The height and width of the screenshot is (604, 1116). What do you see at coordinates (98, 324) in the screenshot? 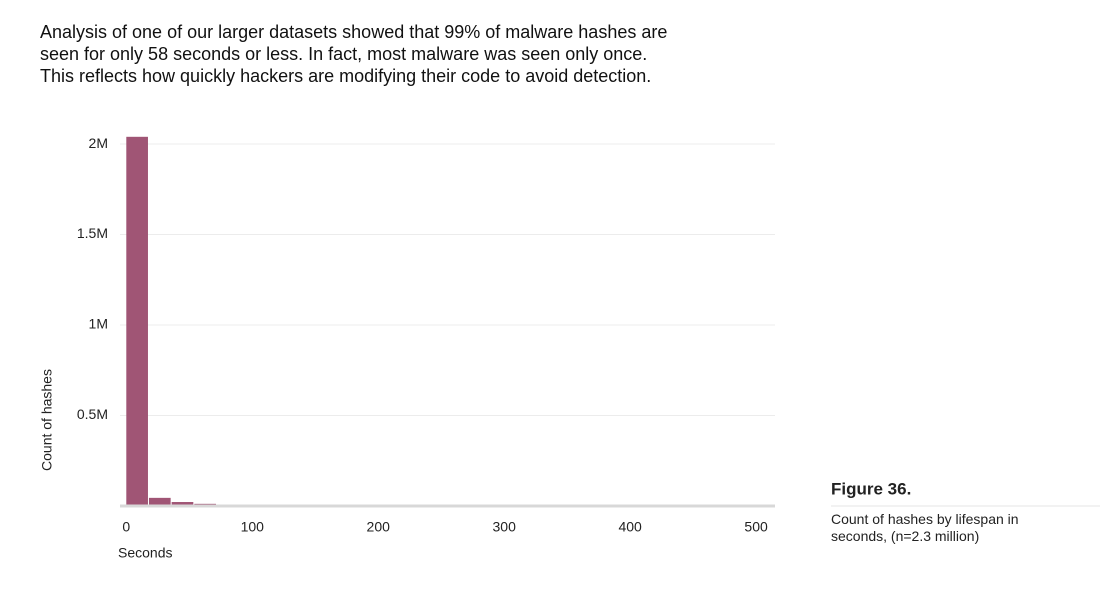
I see `y-tick-label: 1M` at bounding box center [98, 324].